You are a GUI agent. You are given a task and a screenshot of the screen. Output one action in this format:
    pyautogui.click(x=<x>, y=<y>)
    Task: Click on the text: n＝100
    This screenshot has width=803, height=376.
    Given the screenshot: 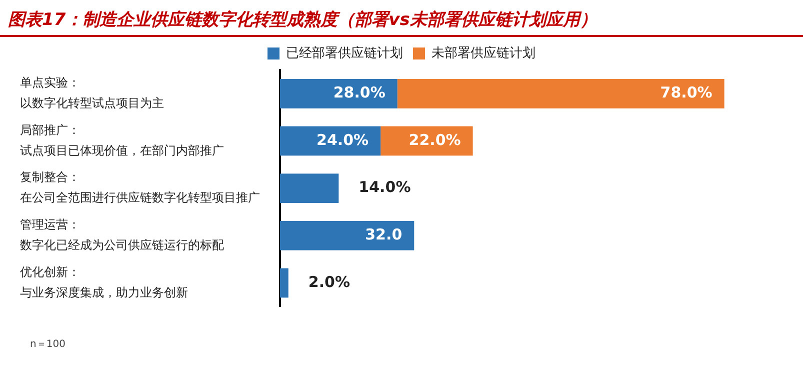 What is the action you would take?
    pyautogui.click(x=48, y=344)
    